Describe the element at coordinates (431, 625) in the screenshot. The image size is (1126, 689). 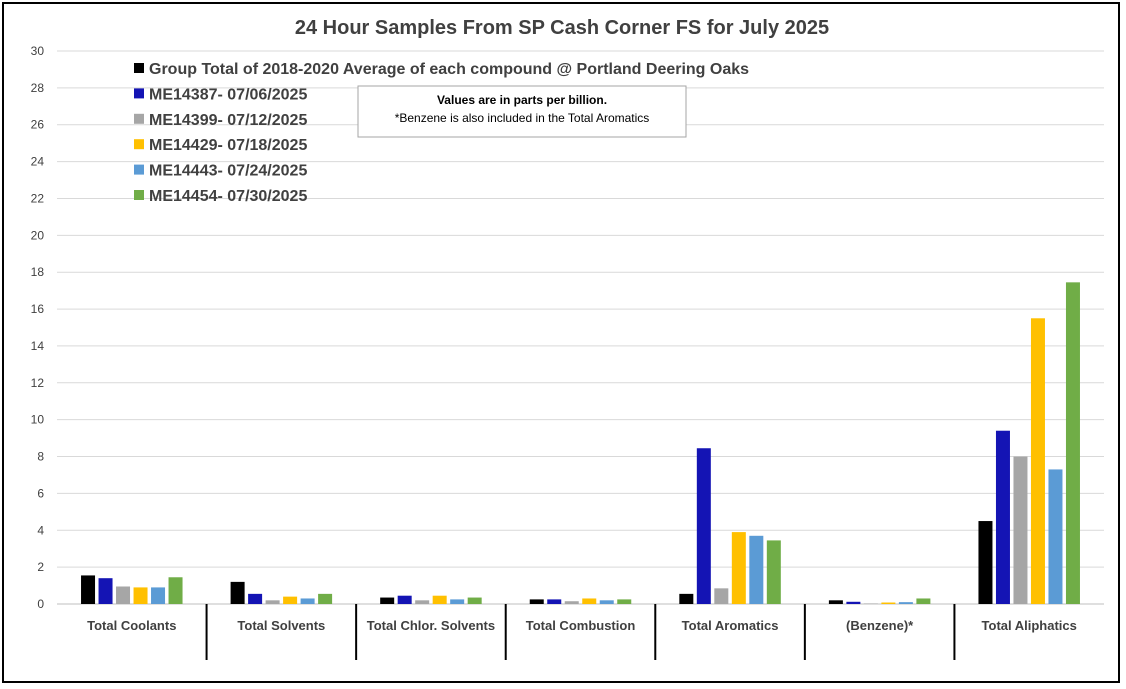
I see `x-tick-label: Total Chlor. Solvents` at that location.